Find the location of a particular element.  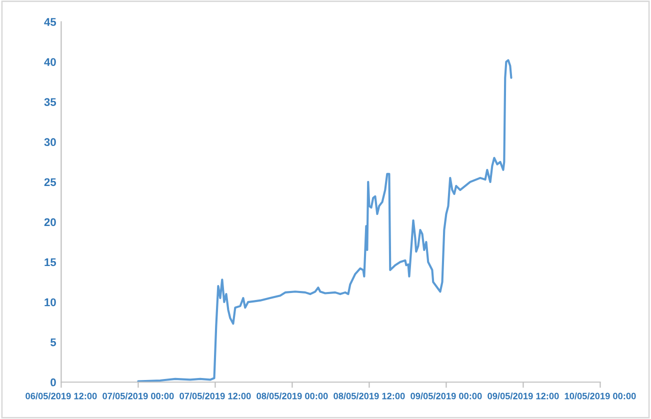

y-tick-label: 45 is located at coordinates (50, 22).